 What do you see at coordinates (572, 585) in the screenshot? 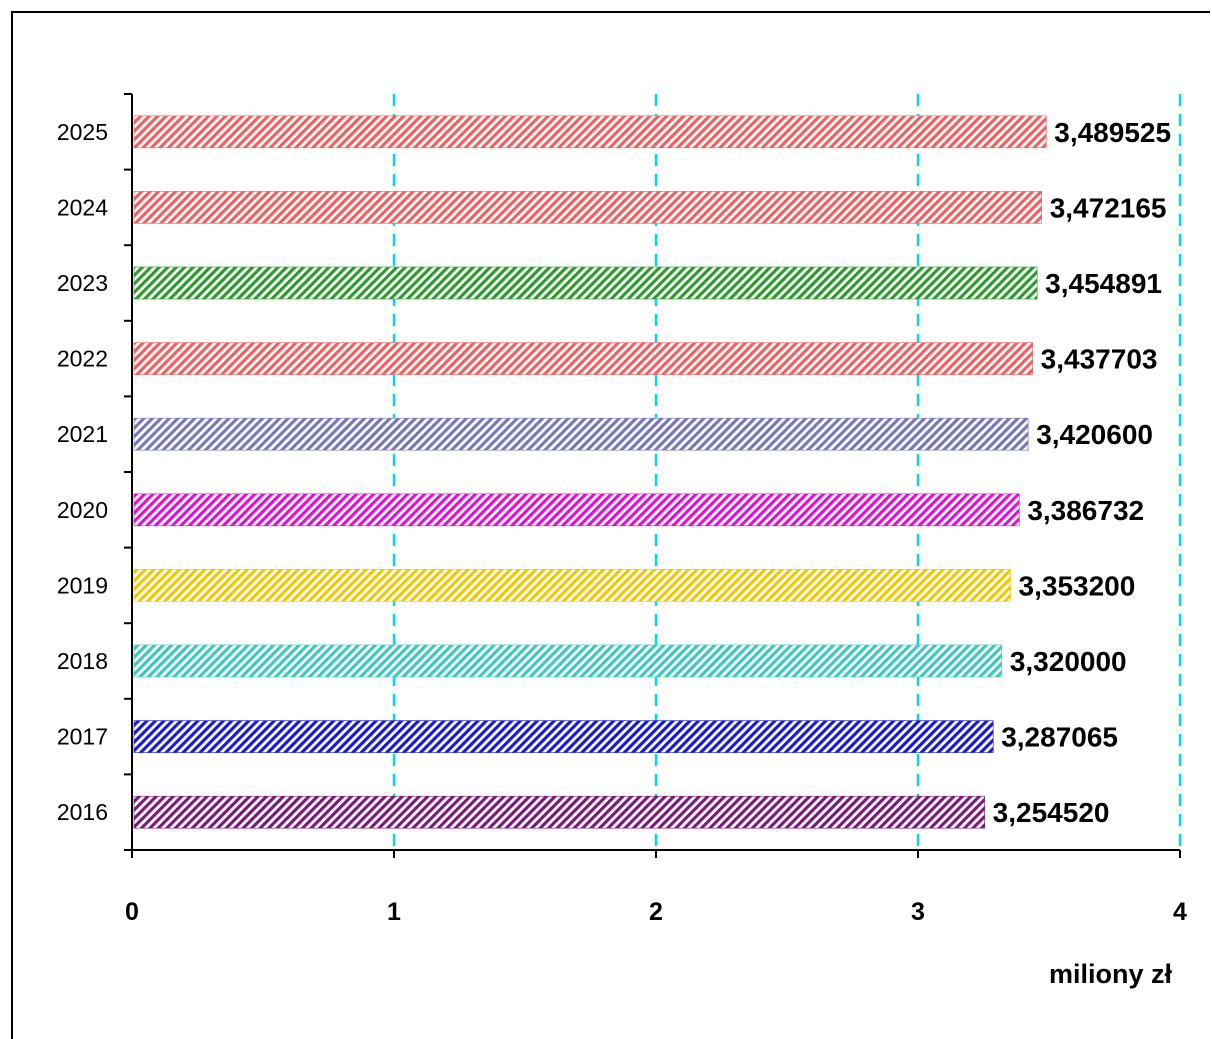
I see `bar-2019` at bounding box center [572, 585].